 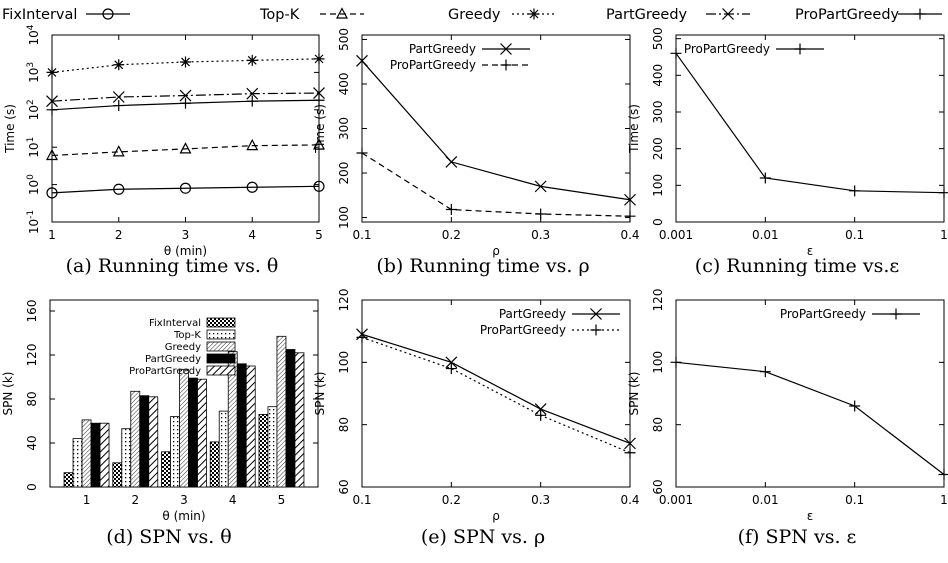 What do you see at coordinates (944, 500) in the screenshot?
I see `x-tick-label: 1` at bounding box center [944, 500].